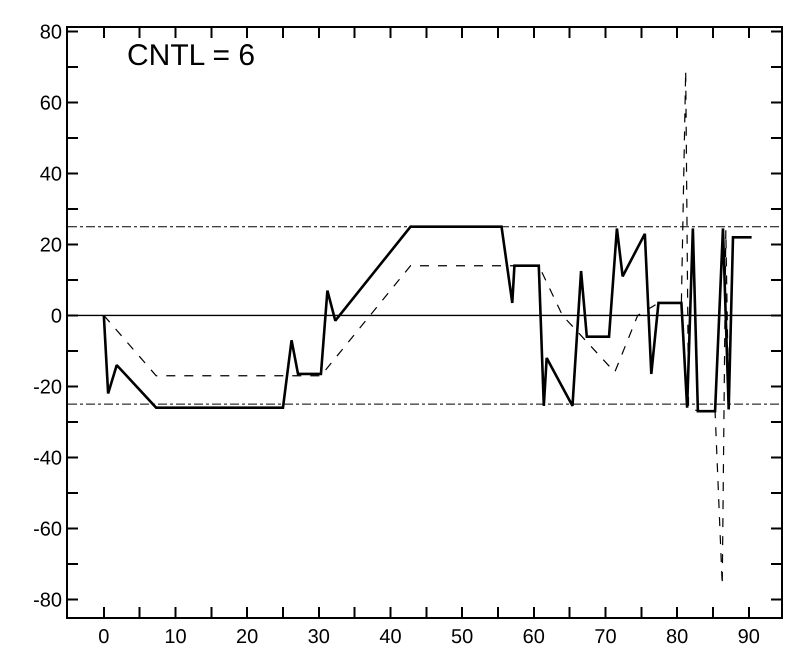 The width and height of the screenshot is (787, 652). I want to click on x-tick-label: 40, so click(390, 637).